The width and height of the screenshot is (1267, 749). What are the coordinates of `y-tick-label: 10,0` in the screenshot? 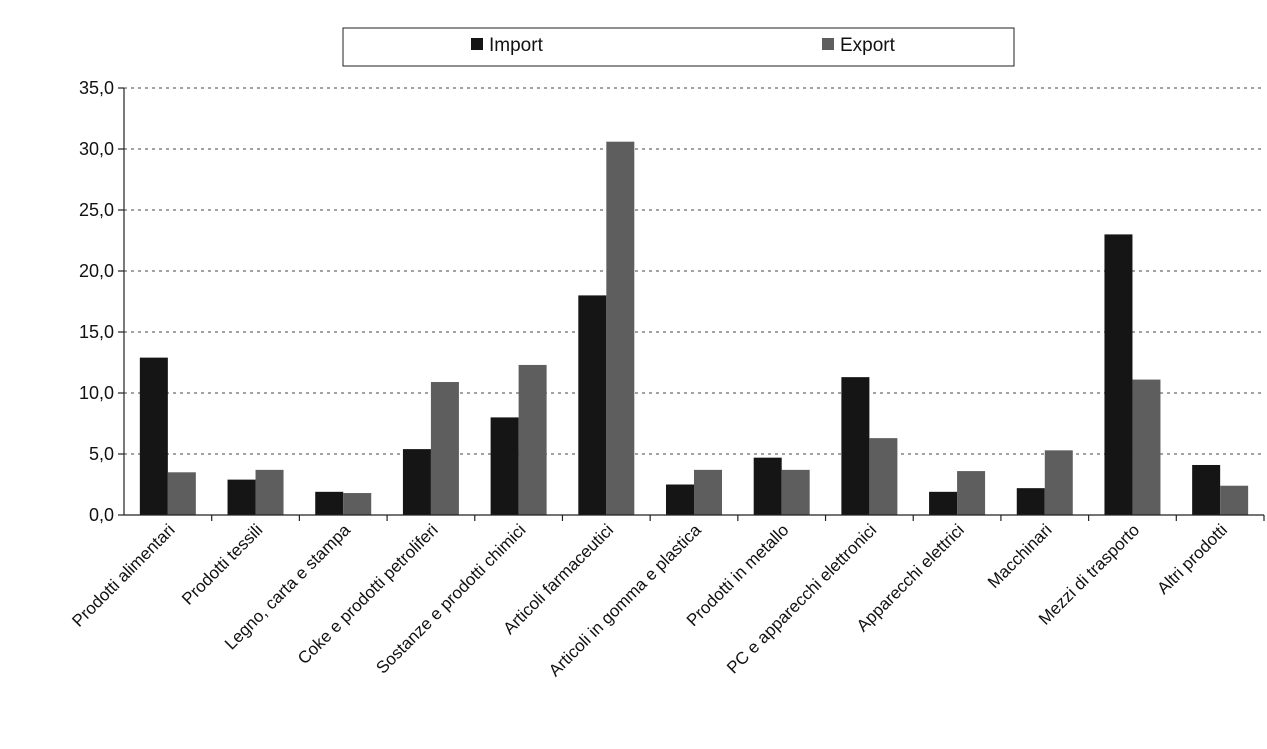 It's located at (96, 393).